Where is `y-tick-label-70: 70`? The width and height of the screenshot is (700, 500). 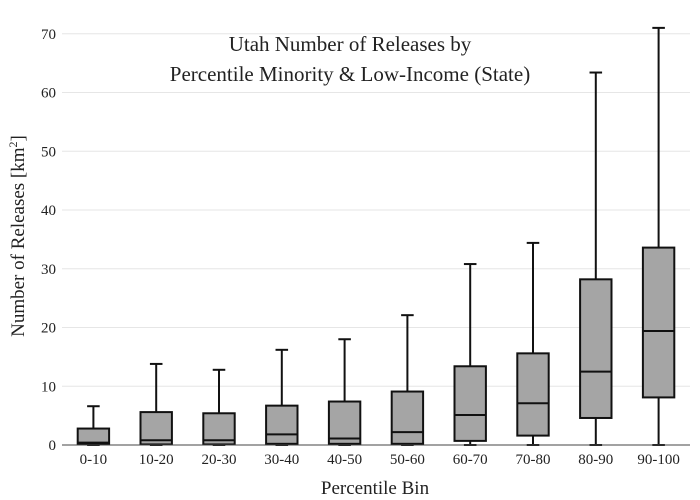 y-tick-label-70: 70 is located at coordinates (48, 35).